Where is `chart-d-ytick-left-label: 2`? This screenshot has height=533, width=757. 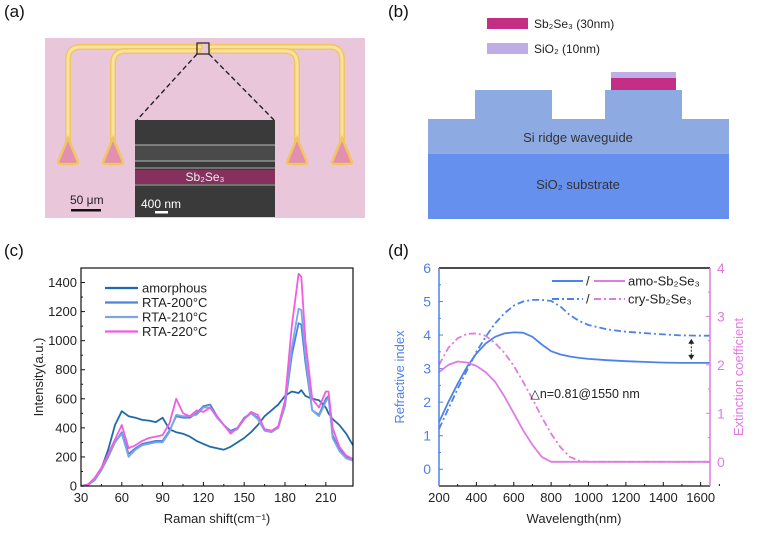 chart-d-ytick-left-label: 2 is located at coordinates (427, 402).